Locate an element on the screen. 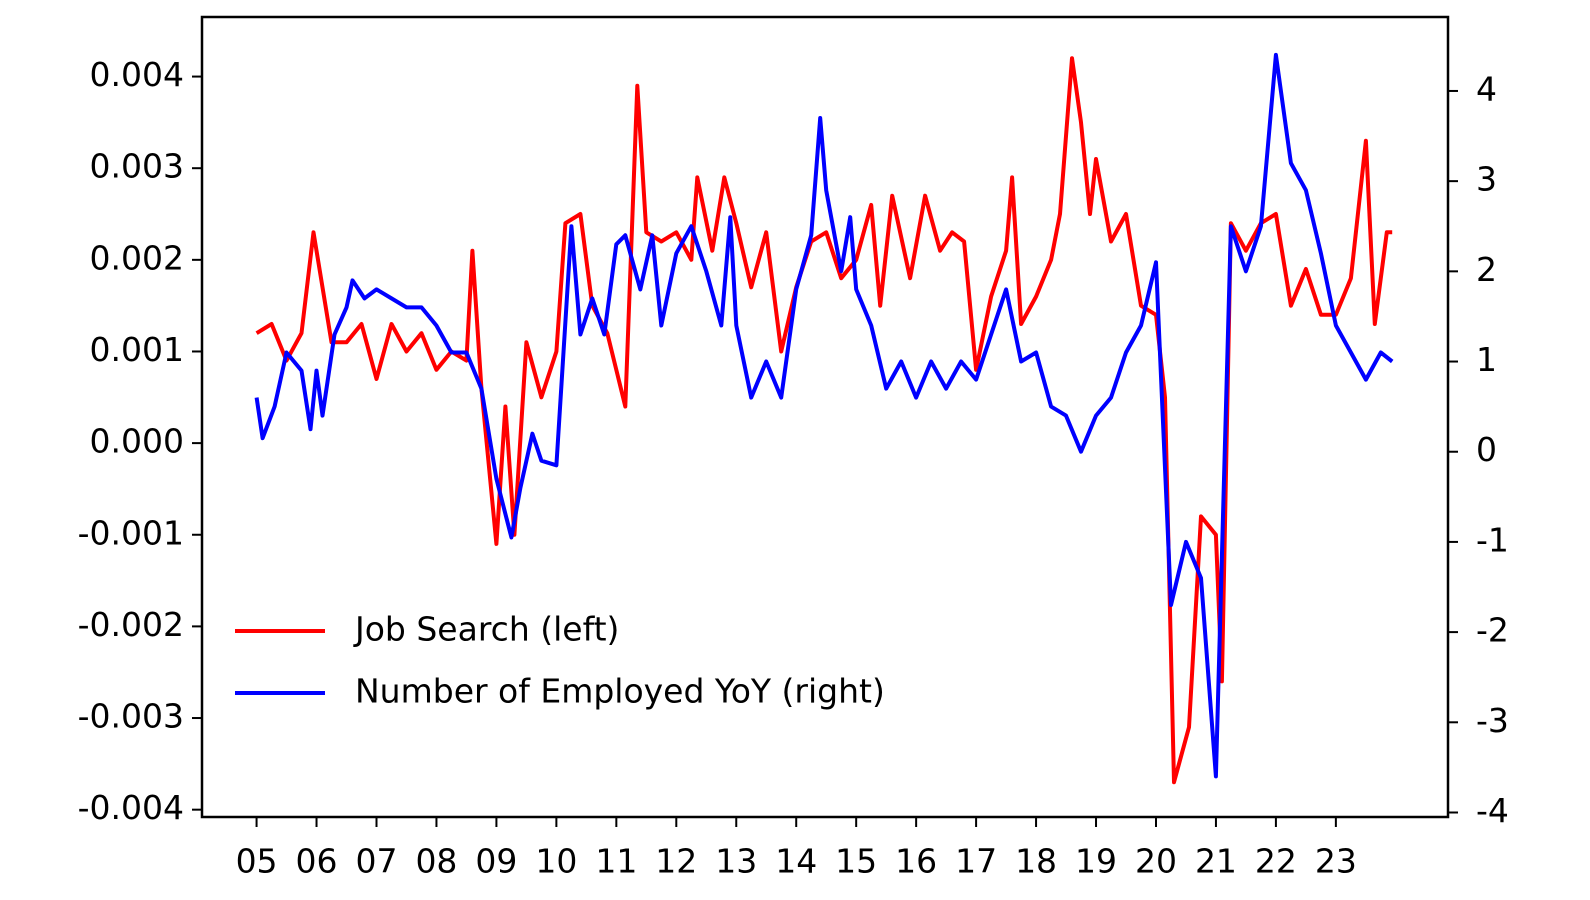 Image resolution: width=1590 pixels, height=900 pixels. x-tick-label: 18 is located at coordinates (1036, 861).